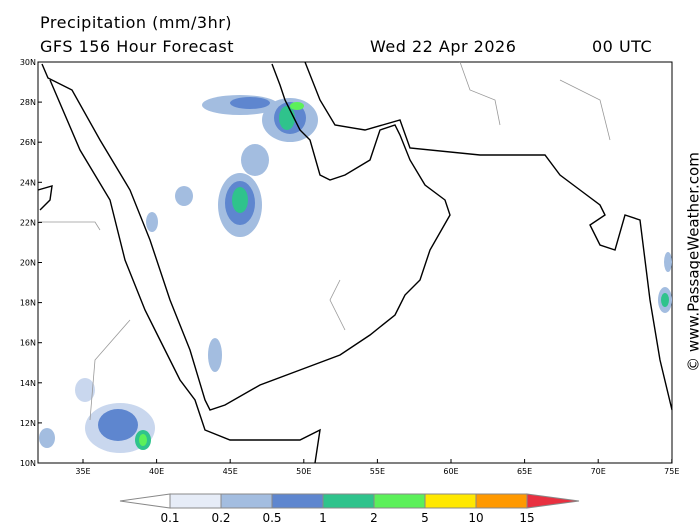  Describe the element at coordinates (443, 46) in the screenshot. I see `date: Wed 22 Apr 2026` at that location.